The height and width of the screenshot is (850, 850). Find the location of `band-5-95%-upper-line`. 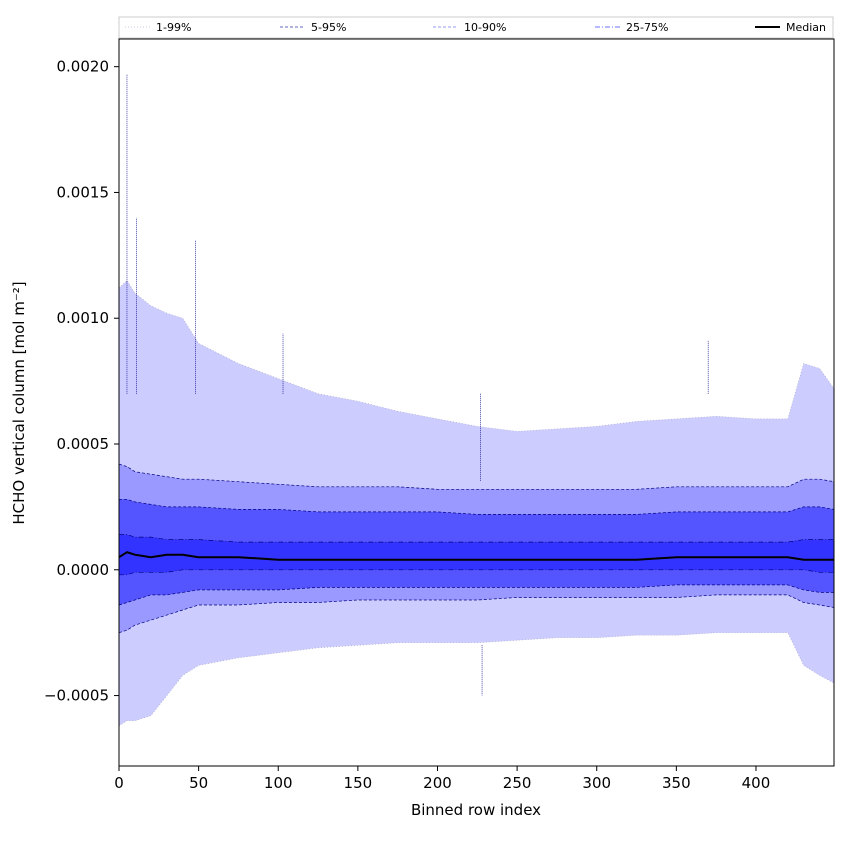

band-5-95%-upper-line is located at coordinates (476, 476).